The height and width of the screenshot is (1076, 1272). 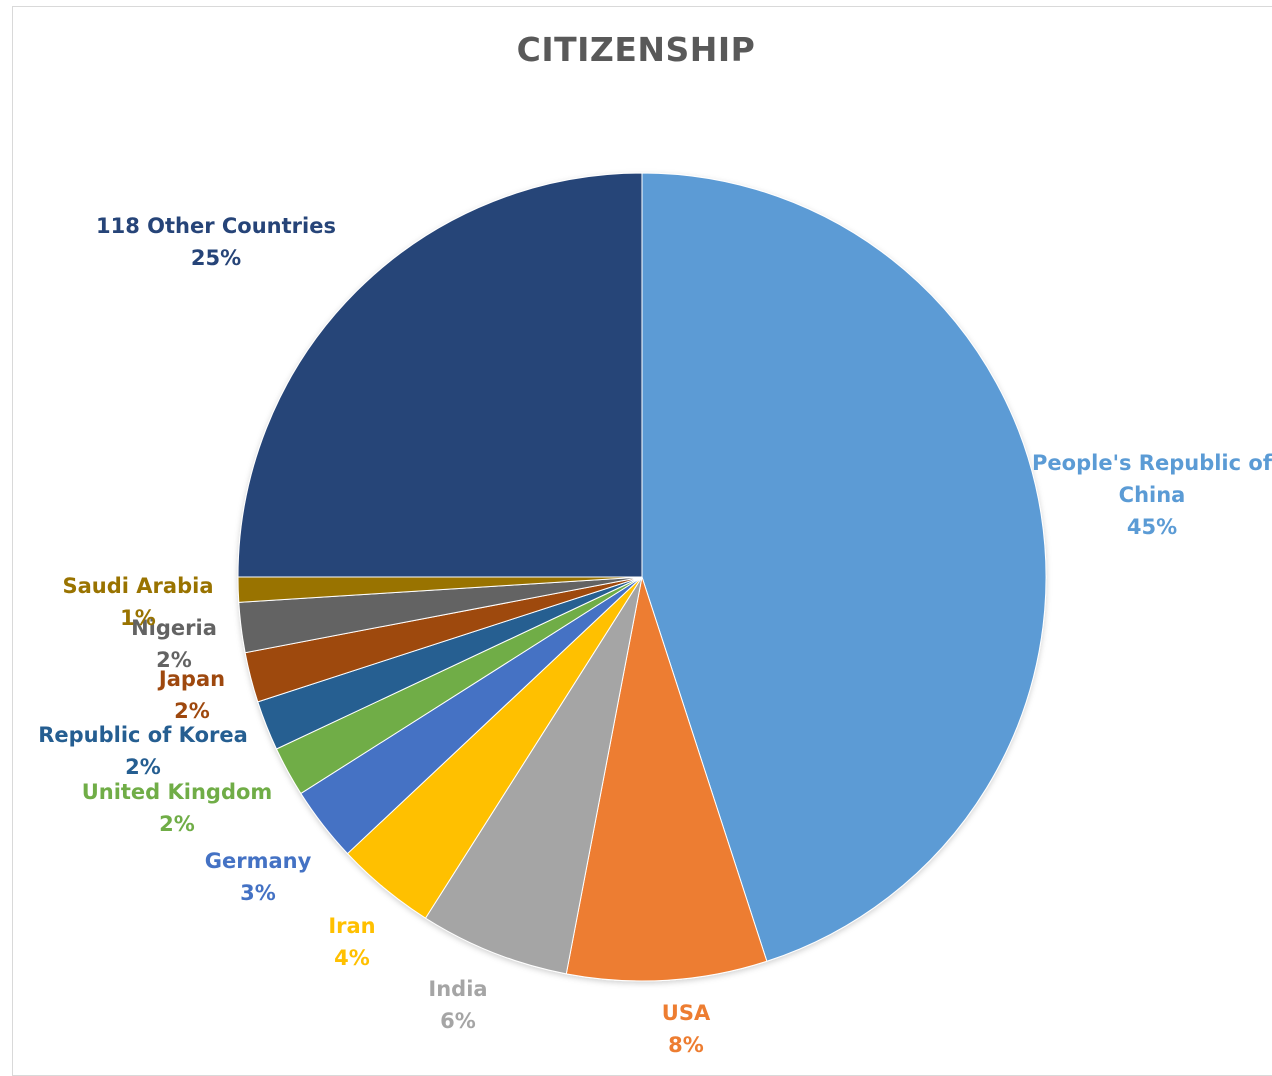 I want to click on data-label-united-kingdom: United Kingdom 2%, so click(x=177, y=808).